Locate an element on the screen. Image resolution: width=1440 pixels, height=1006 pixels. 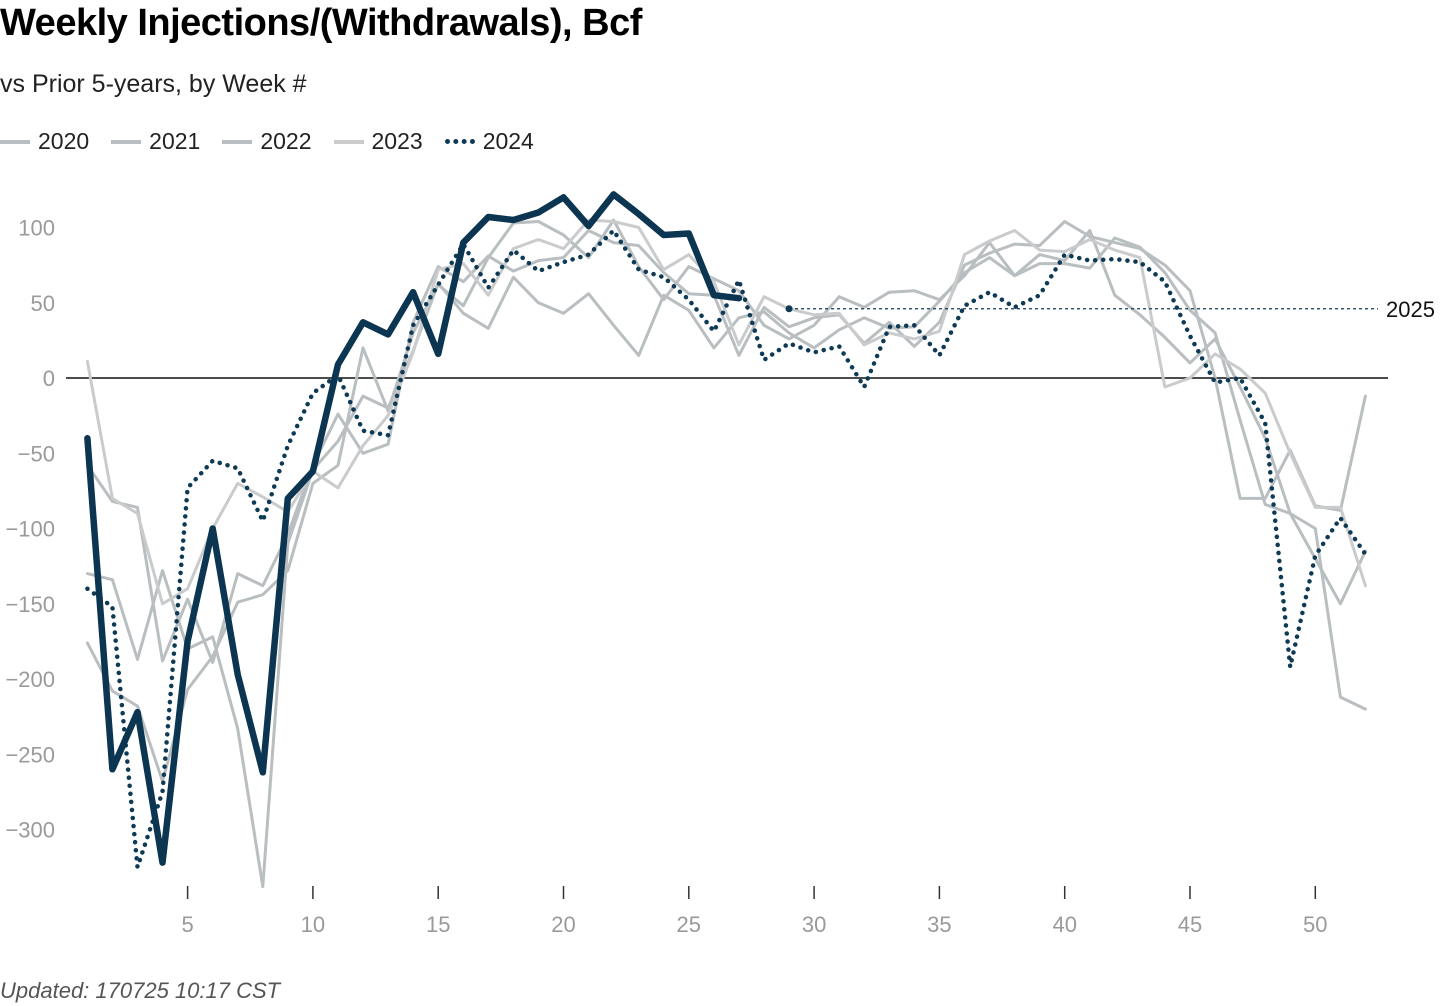
chart-subtitle: vs Prior 5-years, by Week # is located at coordinates (153, 84).